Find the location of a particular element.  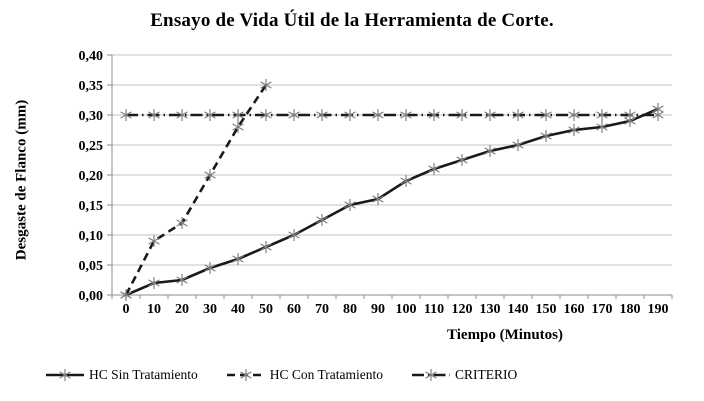

legend-item-criterio: CRITERIO is located at coordinates (464, 375).